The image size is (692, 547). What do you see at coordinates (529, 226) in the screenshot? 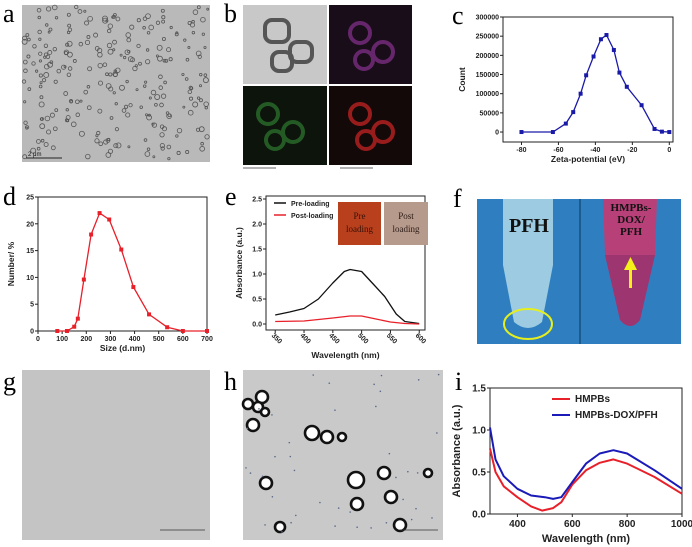
I see `label-pfh: PFH` at bounding box center [529, 226].